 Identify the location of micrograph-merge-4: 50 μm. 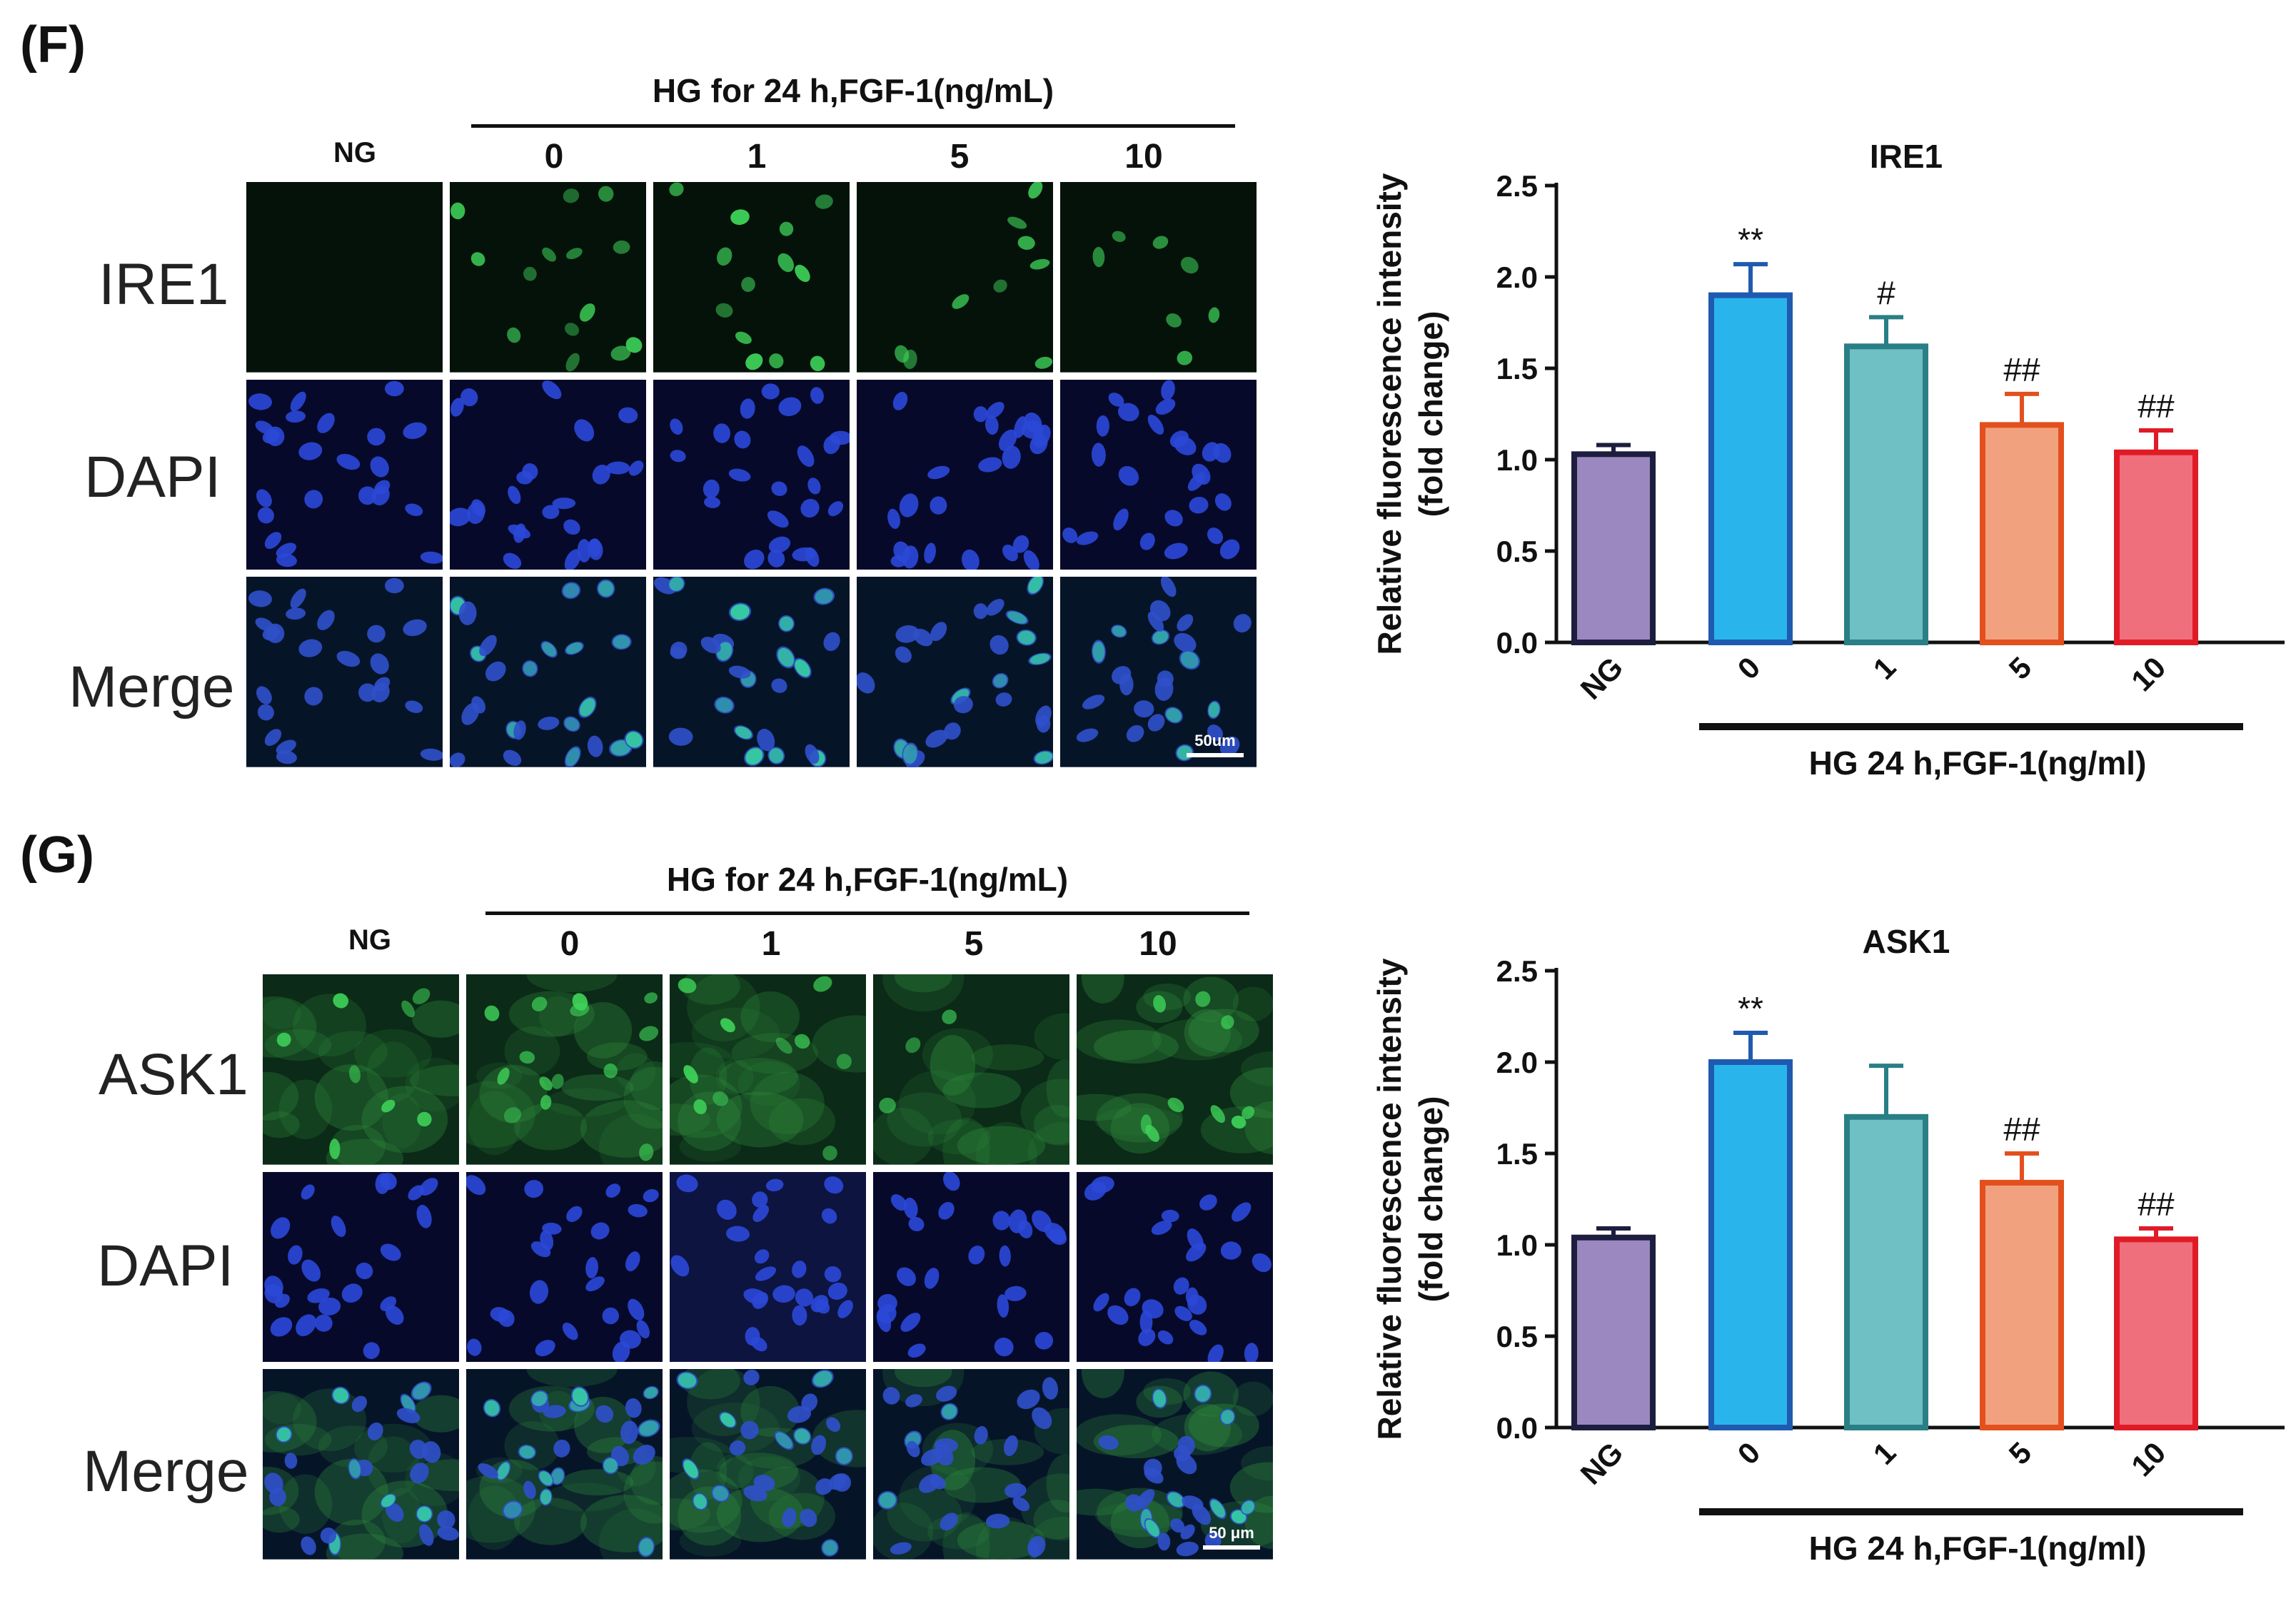
(1175, 1464).